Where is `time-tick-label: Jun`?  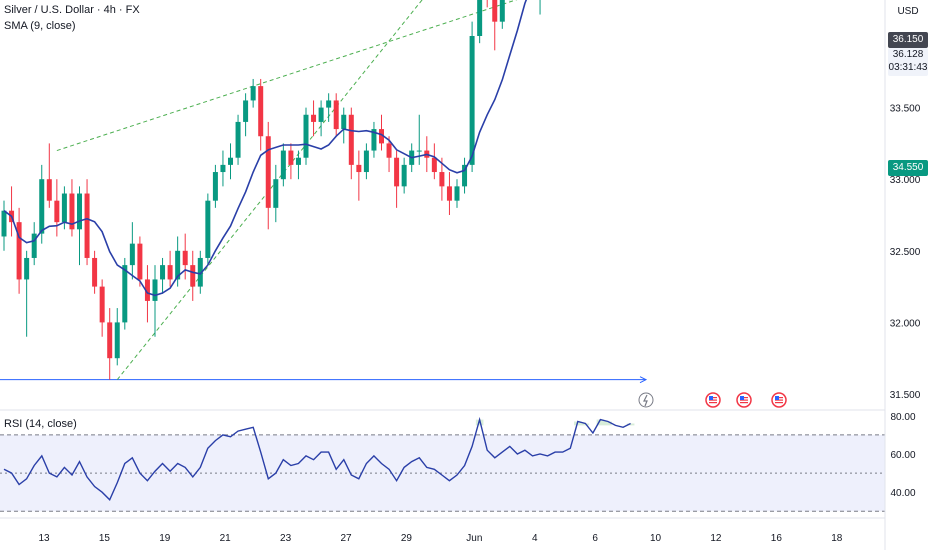 time-tick-label: Jun is located at coordinates (474, 538).